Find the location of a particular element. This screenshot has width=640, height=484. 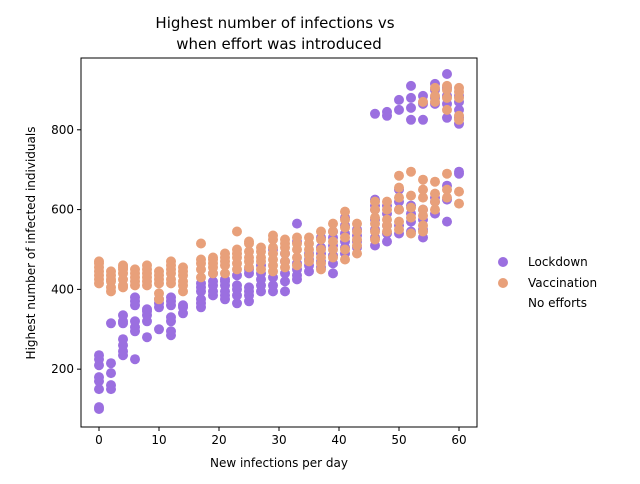

y-ticks: 200 400 600 800 is located at coordinates (66, 249).